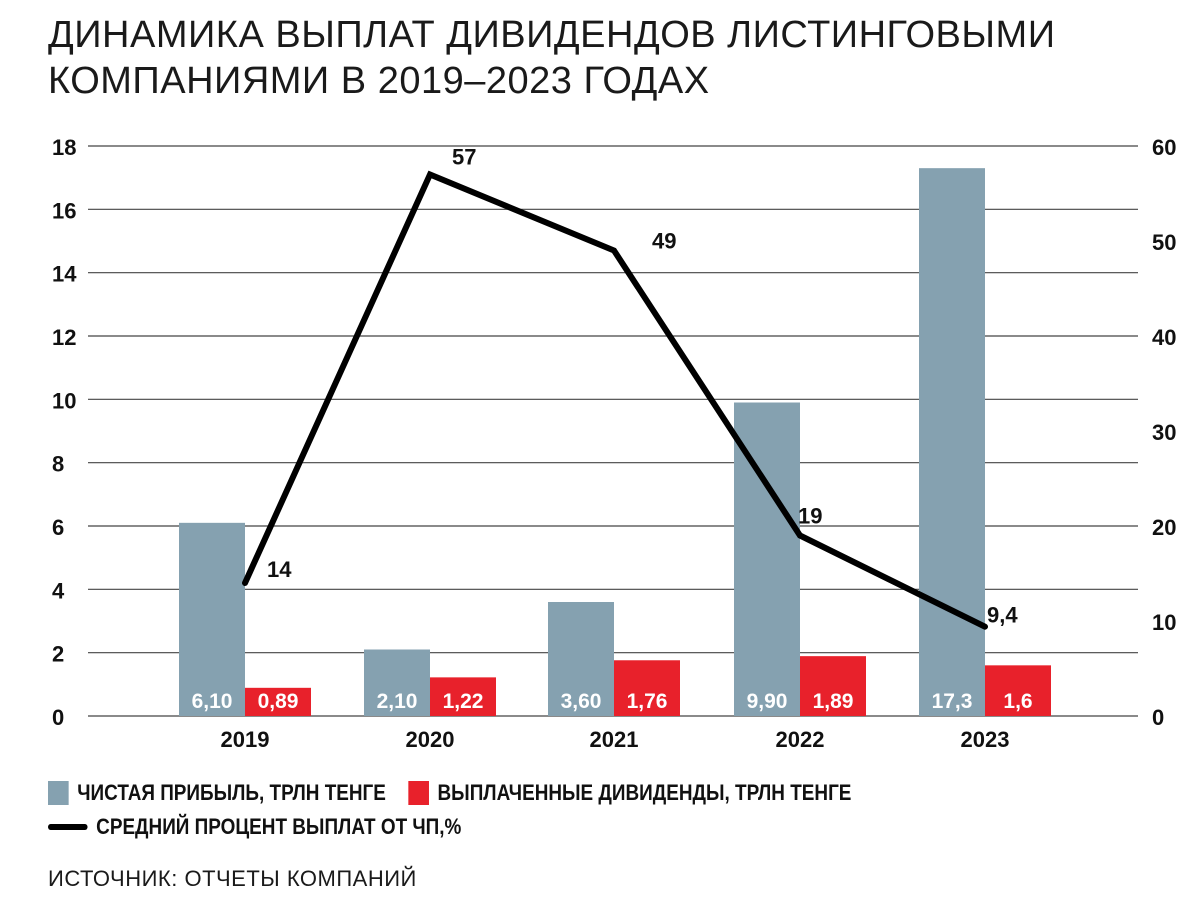 The height and width of the screenshot is (903, 1200). I want to click on legend-label-profit: ЧИСТАЯ ПРИБЫЛЬ, ТРЛН ТЕНГЕ, so click(231, 792).